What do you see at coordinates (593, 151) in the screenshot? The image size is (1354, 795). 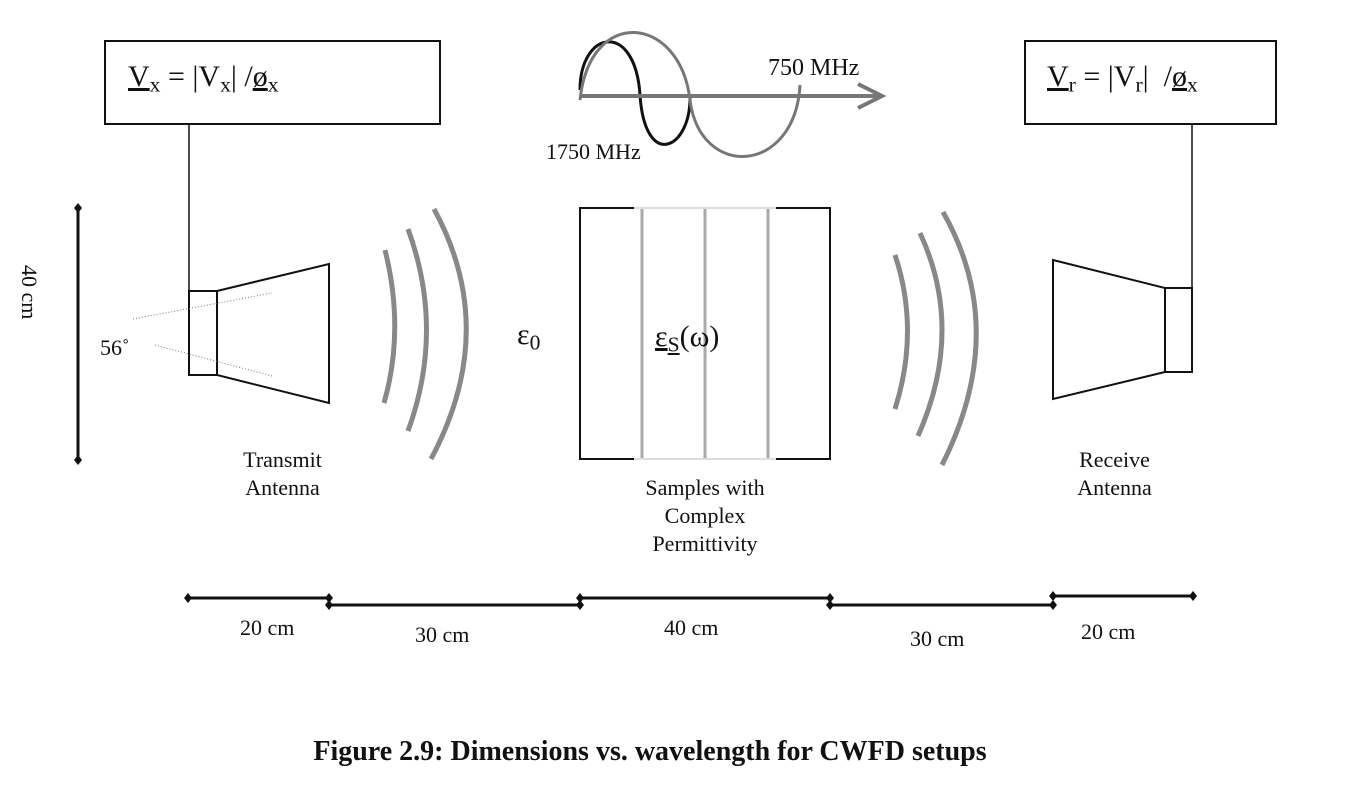 I see `freq-high-label: 1750 MHz` at bounding box center [593, 151].